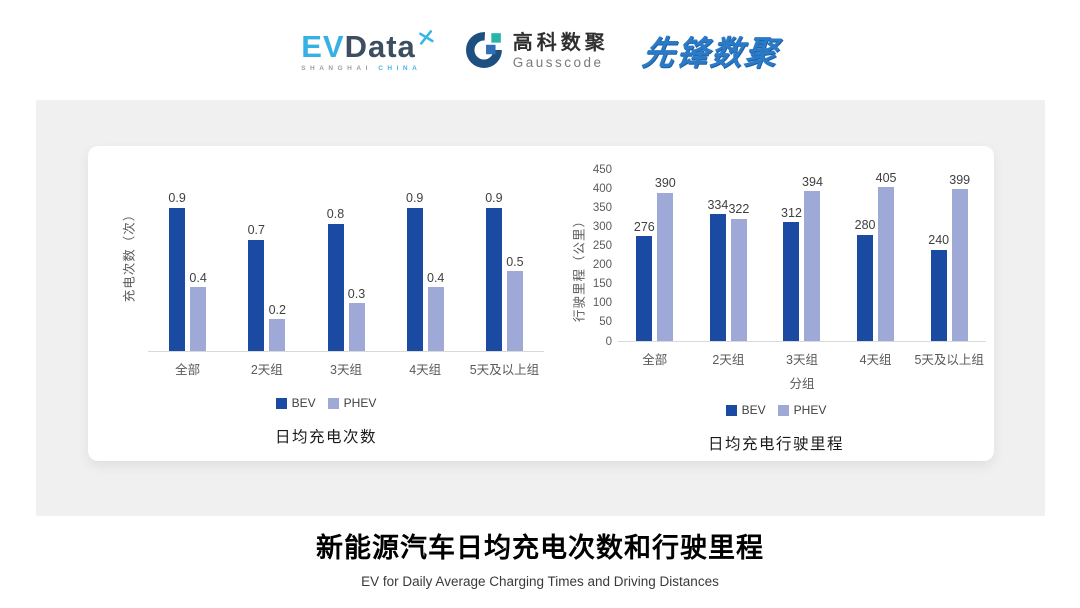 This screenshot has width=1080, height=608. What do you see at coordinates (718, 204) in the screenshot?
I see `bar-value-label: 334` at bounding box center [718, 204].